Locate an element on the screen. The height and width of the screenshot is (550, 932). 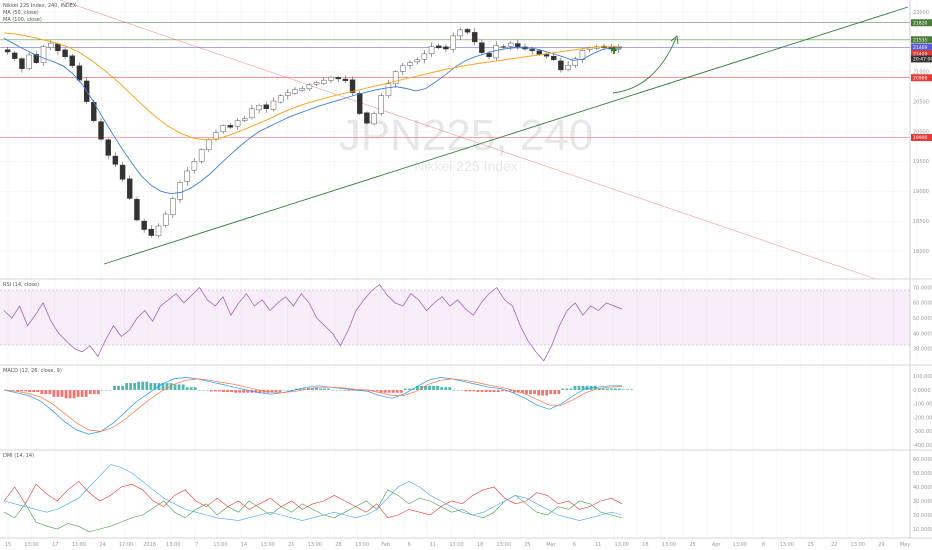
price-tag-label: 19900 is located at coordinates (920, 138).